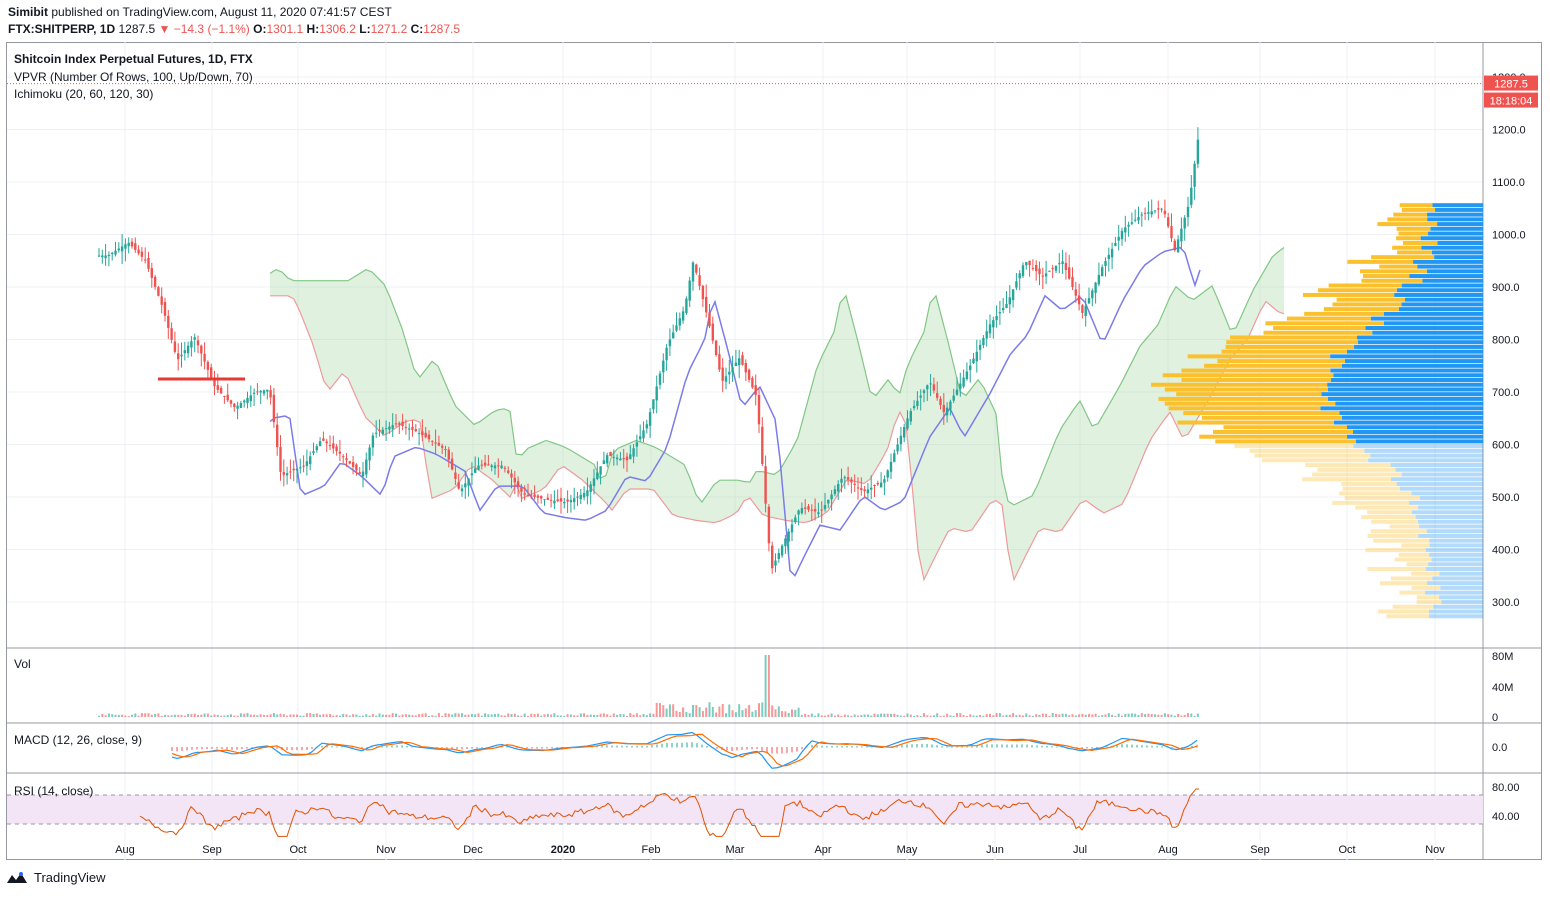 The width and height of the screenshot is (1550, 898). What do you see at coordinates (22, 664) in the screenshot?
I see `volume-legend: Vol` at bounding box center [22, 664].